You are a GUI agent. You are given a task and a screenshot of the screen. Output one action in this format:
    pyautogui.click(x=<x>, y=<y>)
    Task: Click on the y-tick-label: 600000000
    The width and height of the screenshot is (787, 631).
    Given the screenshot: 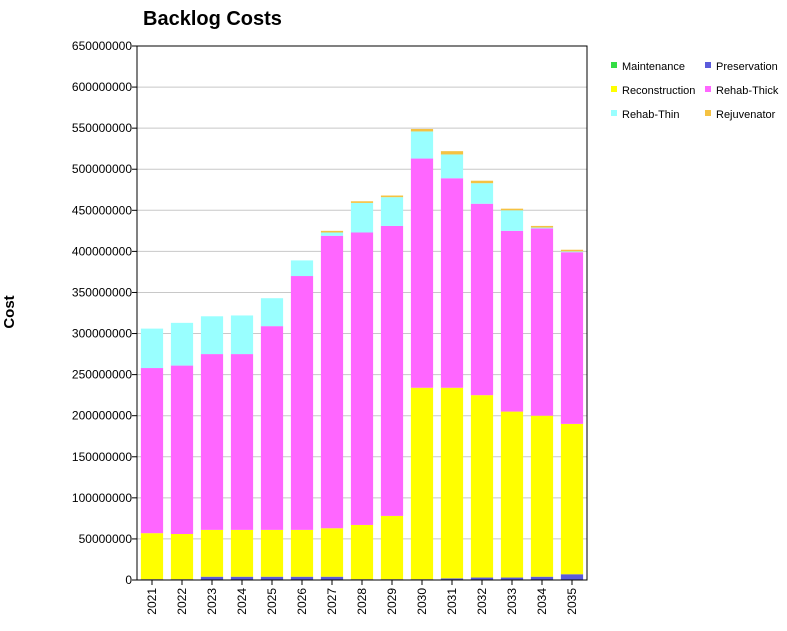 What is the action you would take?
    pyautogui.click(x=102, y=87)
    